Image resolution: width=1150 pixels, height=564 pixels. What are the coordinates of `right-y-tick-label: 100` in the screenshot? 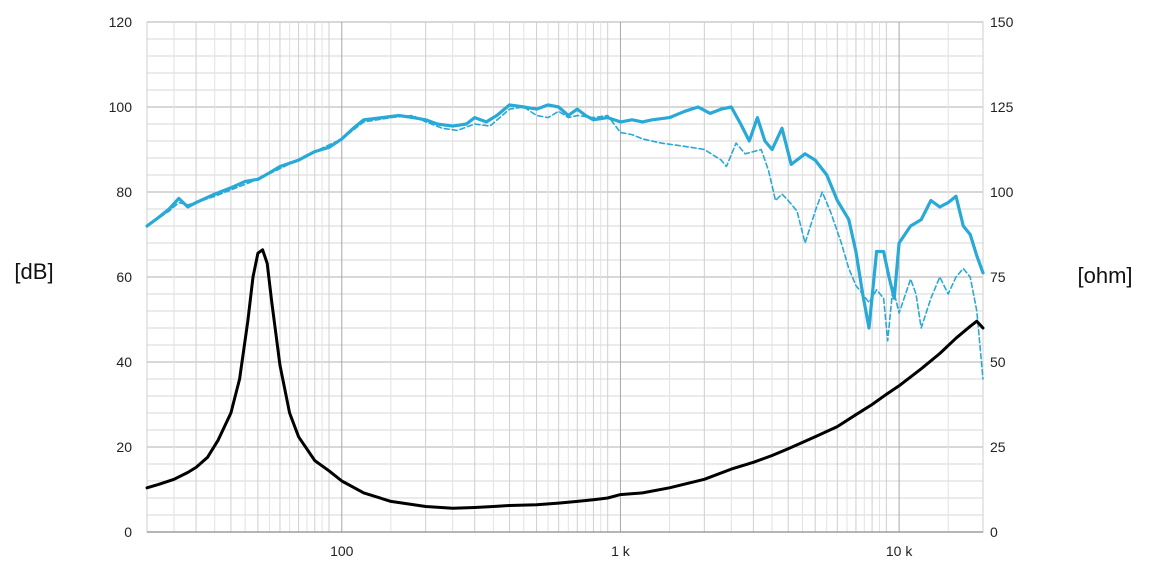 It's located at (1002, 192).